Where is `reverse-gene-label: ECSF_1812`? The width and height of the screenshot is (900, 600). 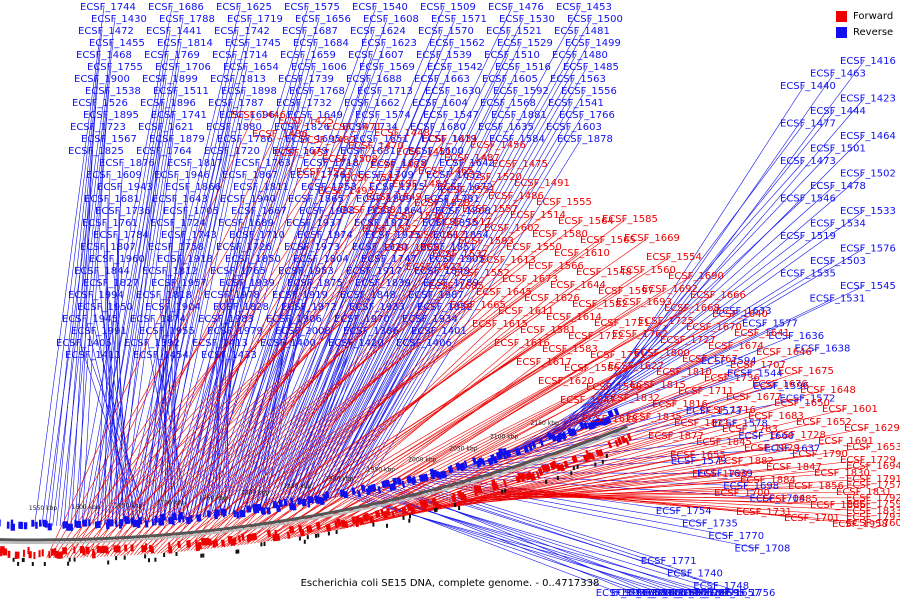
reverse-gene-label: ECSF_1812 is located at coordinates (170, 271).